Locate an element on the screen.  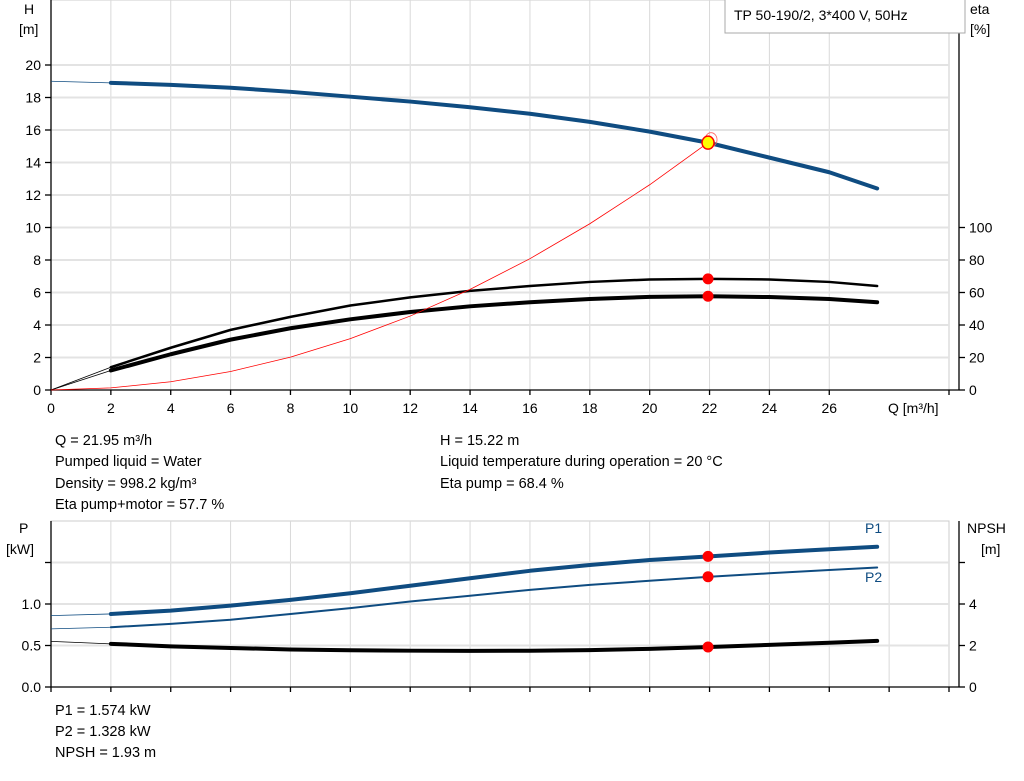
series-eta-pump is located at coordinates (494, 323).